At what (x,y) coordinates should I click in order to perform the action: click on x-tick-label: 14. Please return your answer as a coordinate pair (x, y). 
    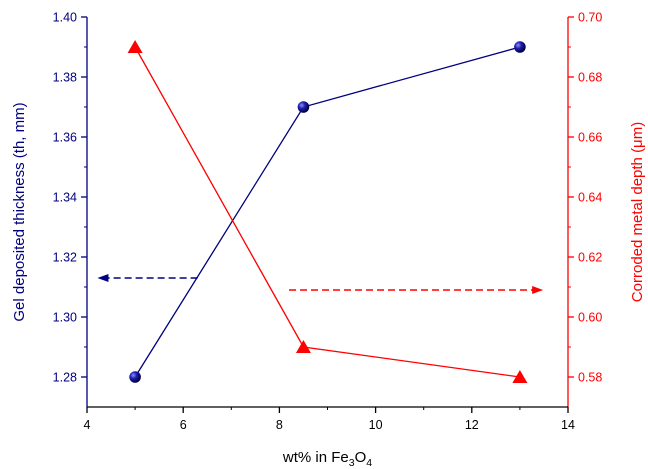
    Looking at the image, I should click on (568, 425).